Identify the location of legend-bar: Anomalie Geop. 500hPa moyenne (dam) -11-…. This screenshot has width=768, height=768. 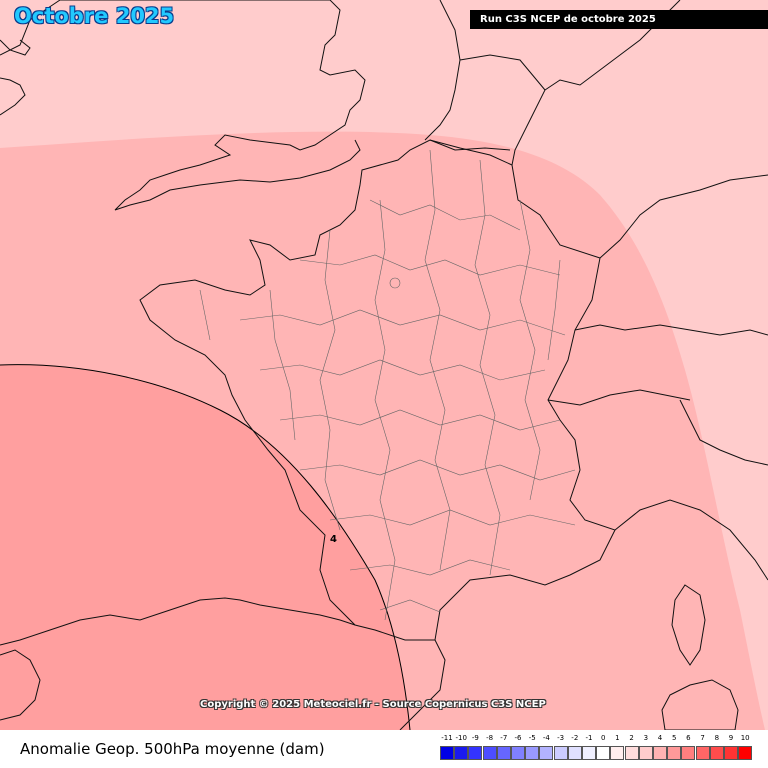
(384, 749).